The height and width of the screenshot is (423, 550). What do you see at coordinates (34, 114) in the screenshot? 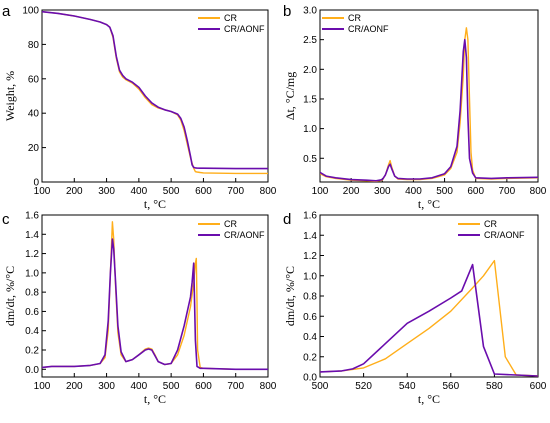
I see `y-tick-label: 40` at bounding box center [34, 114].